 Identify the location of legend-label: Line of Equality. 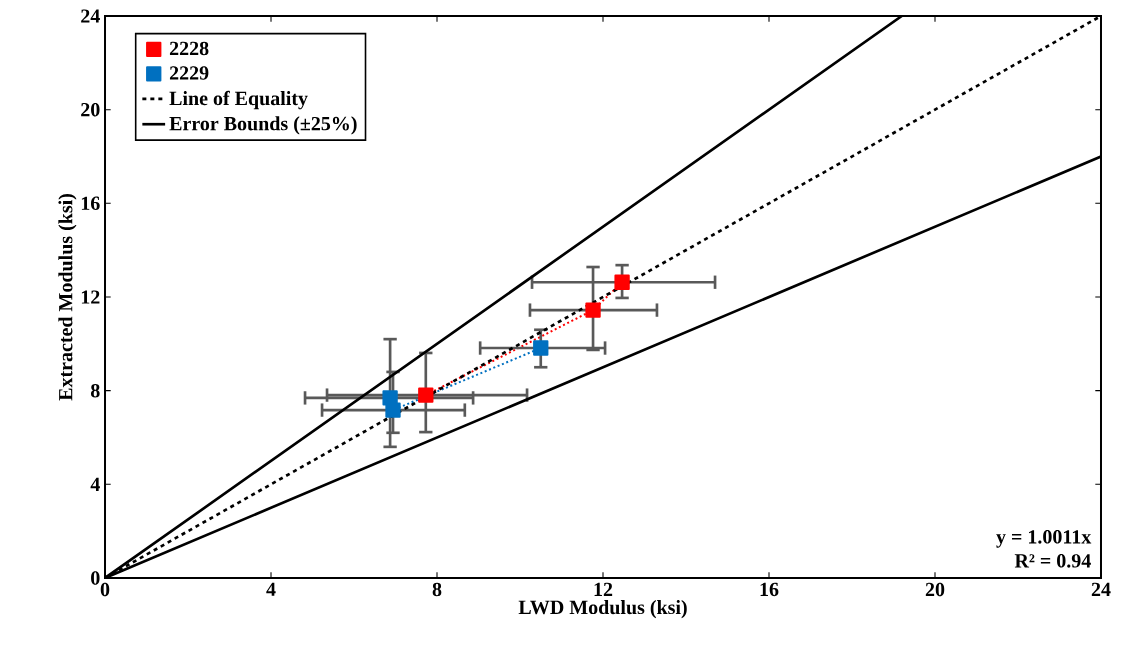
(238, 100).